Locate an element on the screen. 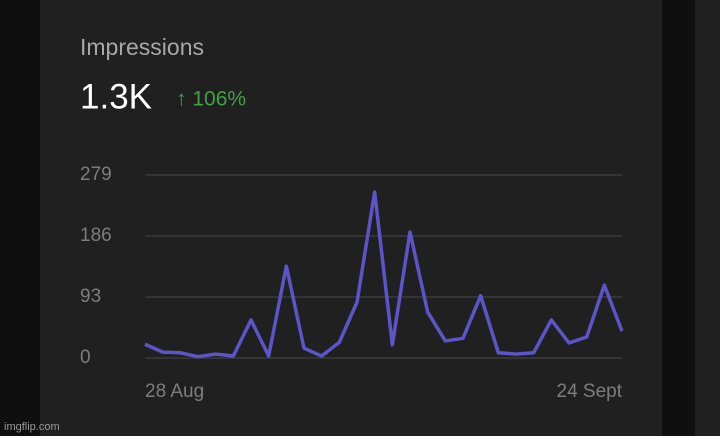  watermark: imgflip.com is located at coordinates (32, 427).